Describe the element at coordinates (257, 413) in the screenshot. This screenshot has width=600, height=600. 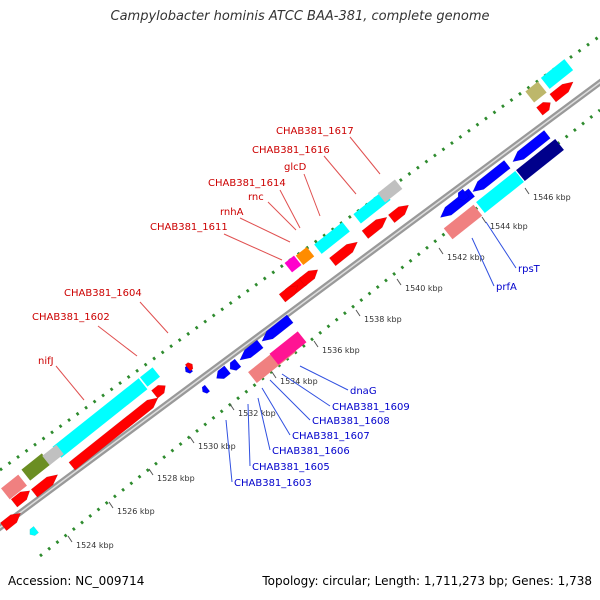
I see `scale-tick-label: 1532 kbp` at that location.